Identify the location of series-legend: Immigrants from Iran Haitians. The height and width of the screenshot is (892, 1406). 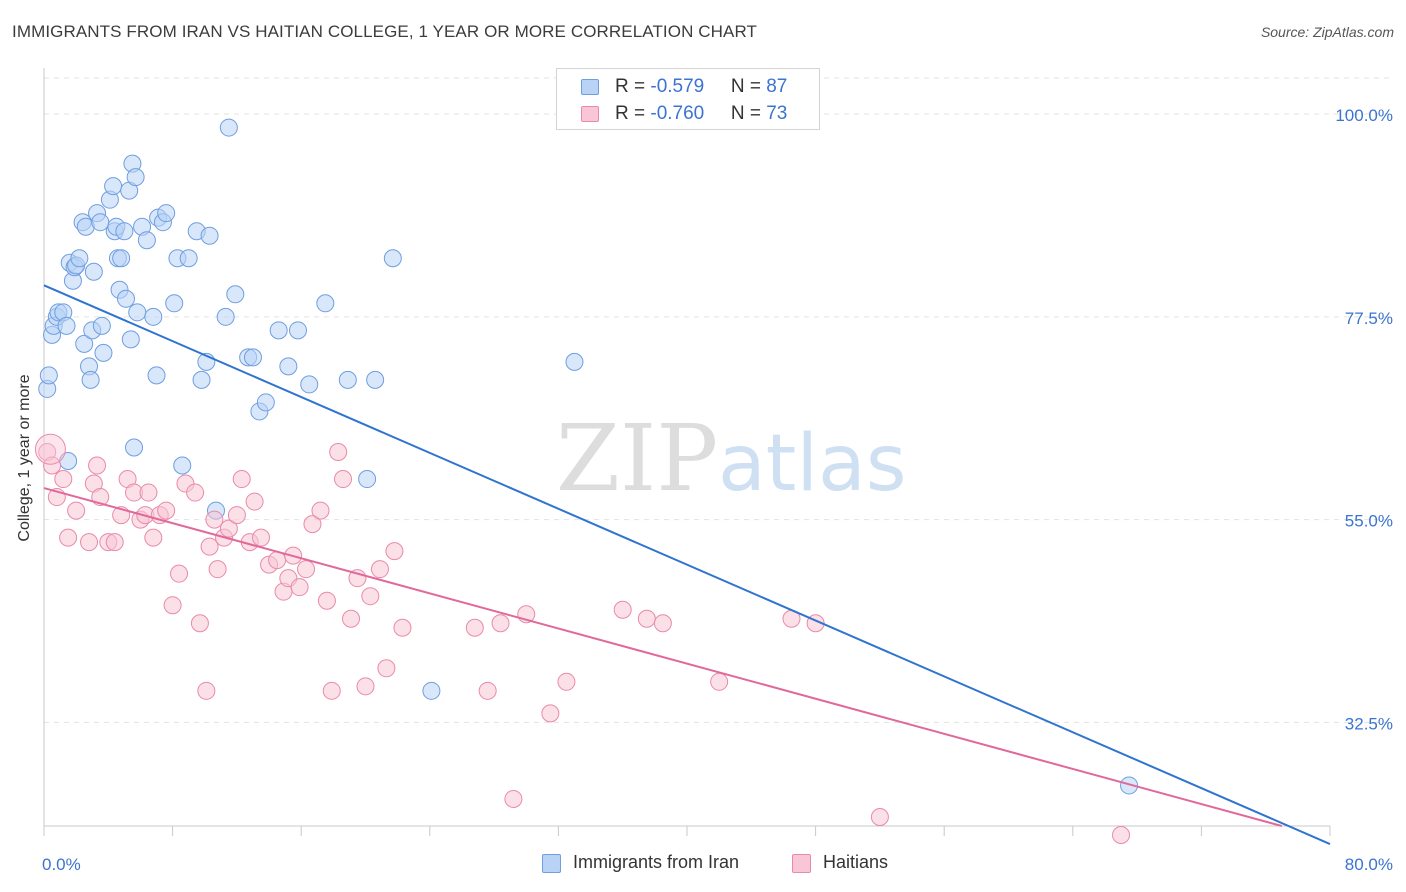
(703, 864).